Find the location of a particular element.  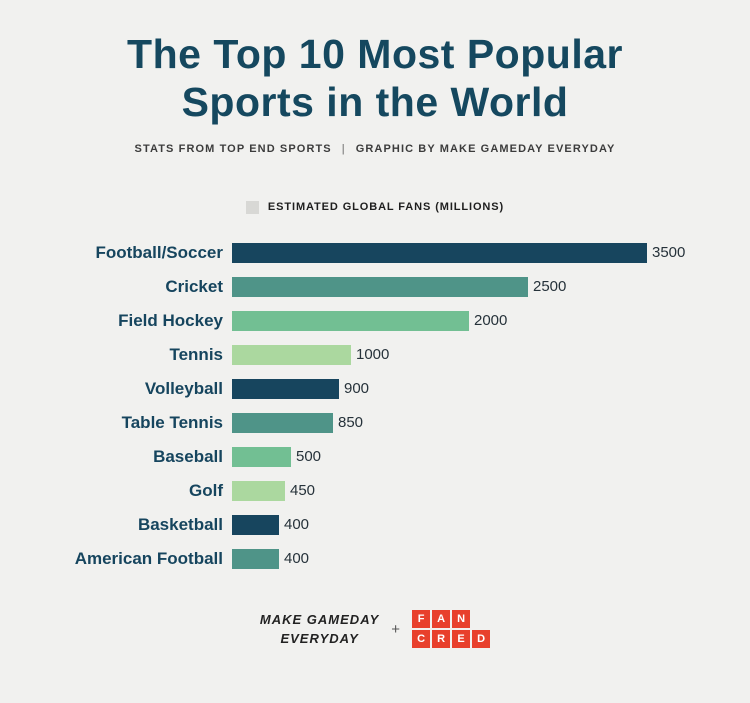

chart-row: Volleyball 900 is located at coordinates (375, 389).